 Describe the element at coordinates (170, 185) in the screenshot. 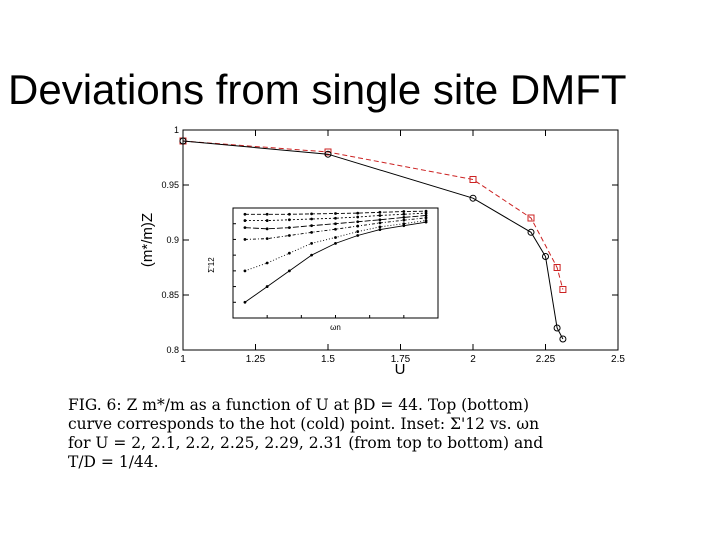

I see `y-tick-label: 0.95` at that location.